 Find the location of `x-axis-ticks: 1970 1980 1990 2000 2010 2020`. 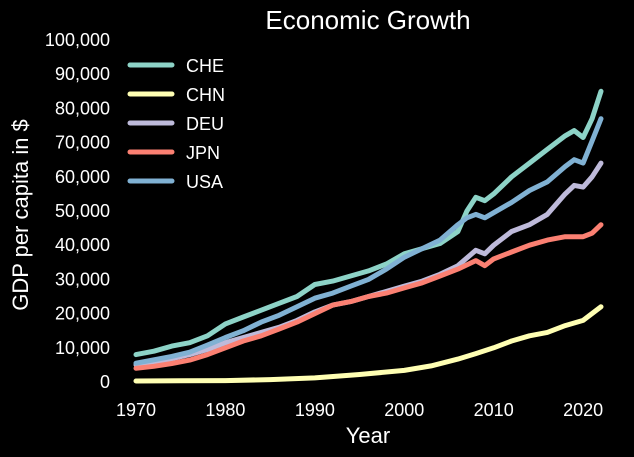

x-axis-ticks: 1970 1980 1990 2000 2010 2020 is located at coordinates (359, 410).